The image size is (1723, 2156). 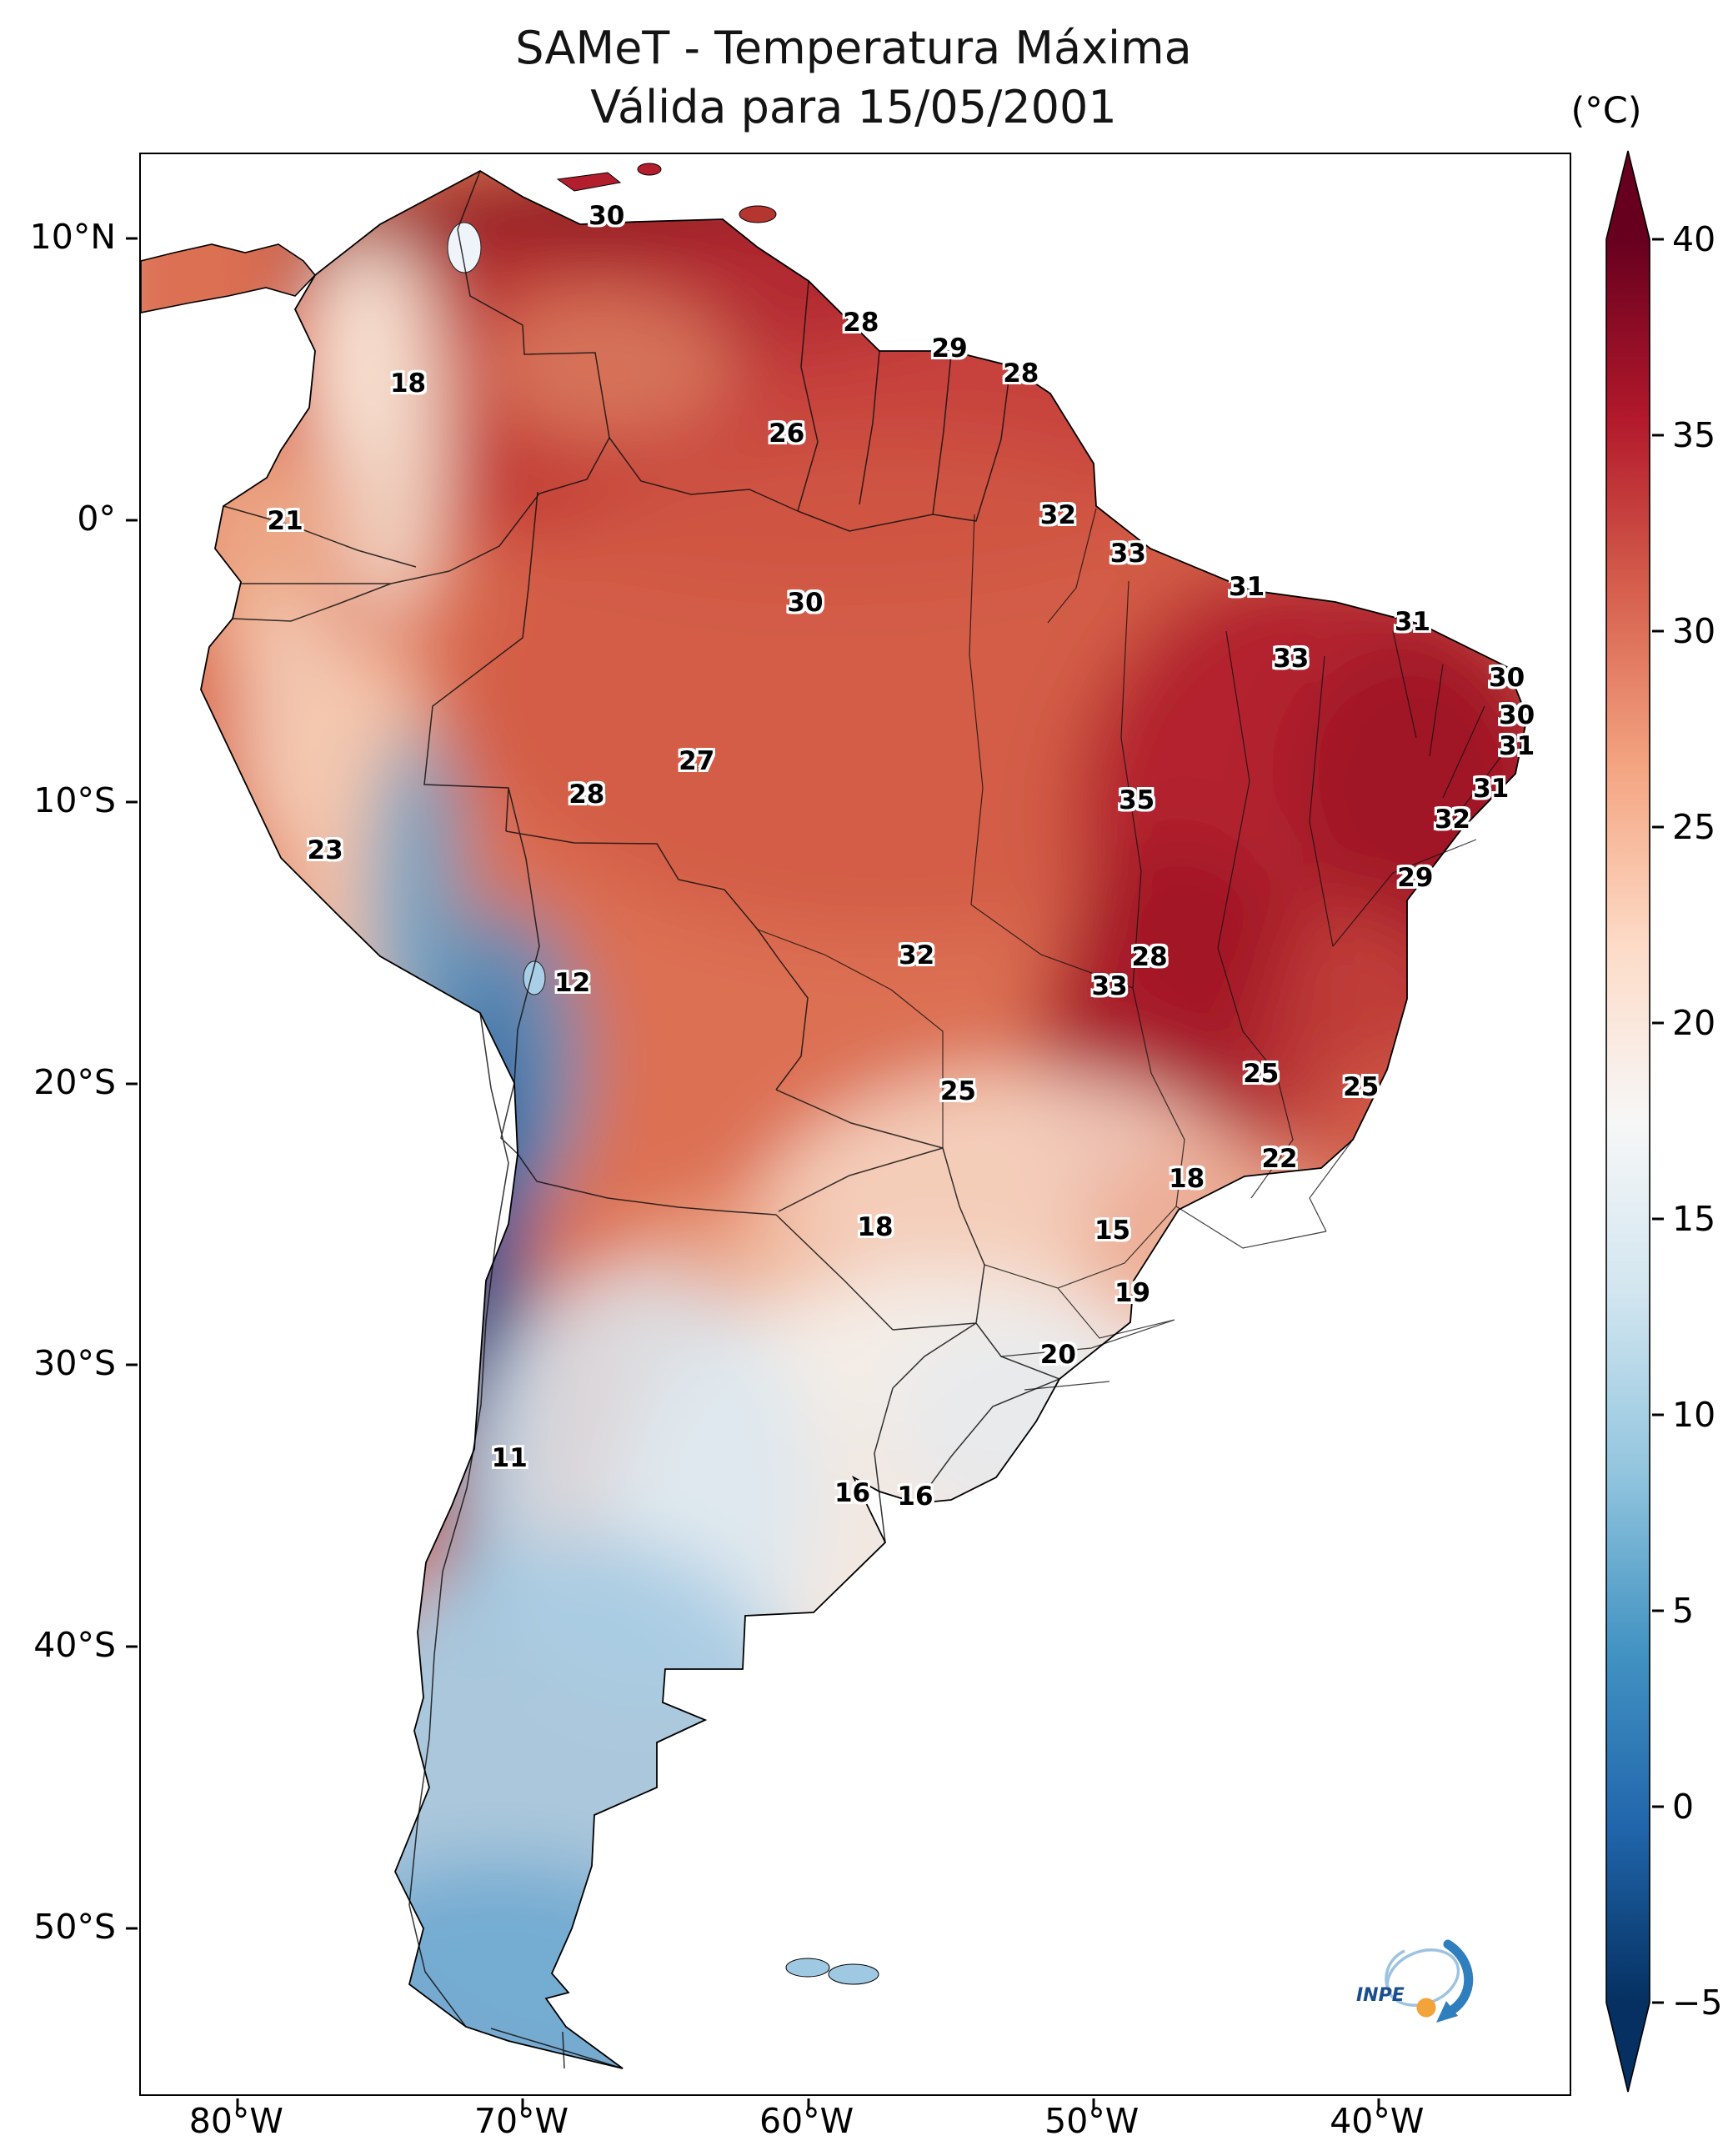 I want to click on inpe-orange-dot, so click(x=1426, y=2008).